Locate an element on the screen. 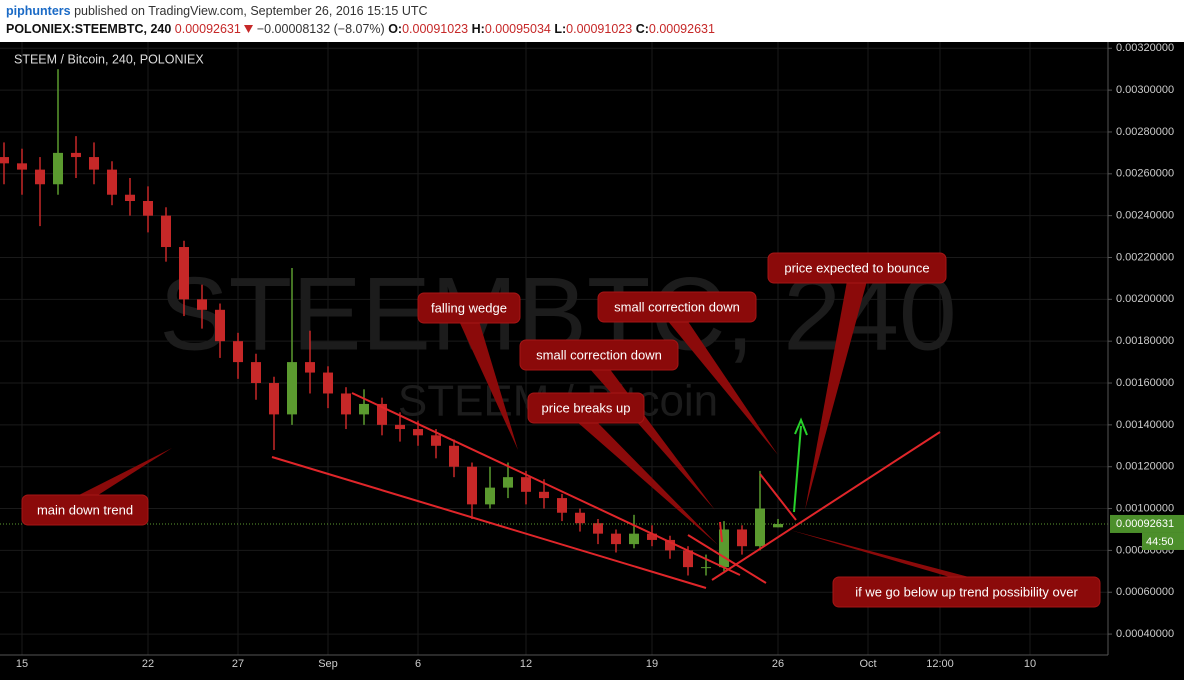 Image resolution: width=1184 pixels, height=680 pixels. countdown: 44:50 is located at coordinates (1160, 542).